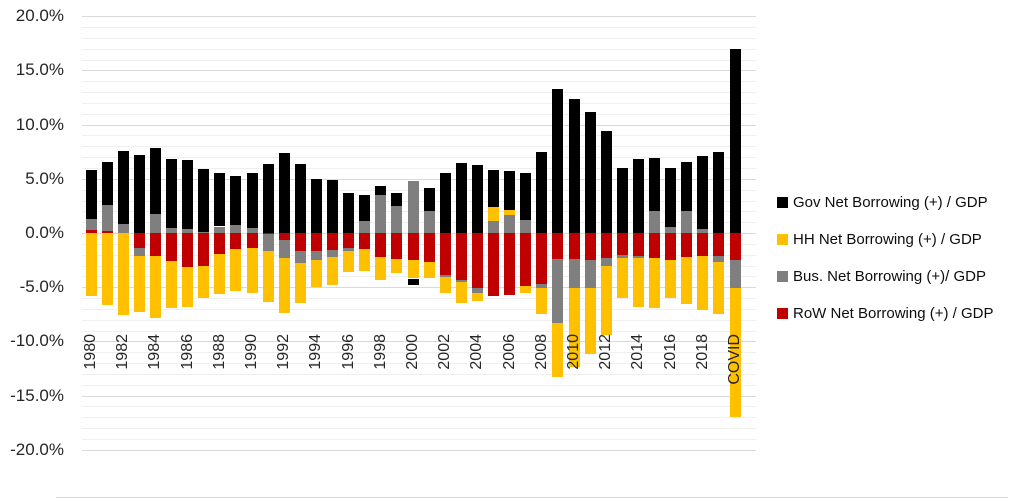 This screenshot has width=1024, height=501. What do you see at coordinates (41, 287) in the screenshot?
I see `y-tick-label: -5.0%` at bounding box center [41, 287].